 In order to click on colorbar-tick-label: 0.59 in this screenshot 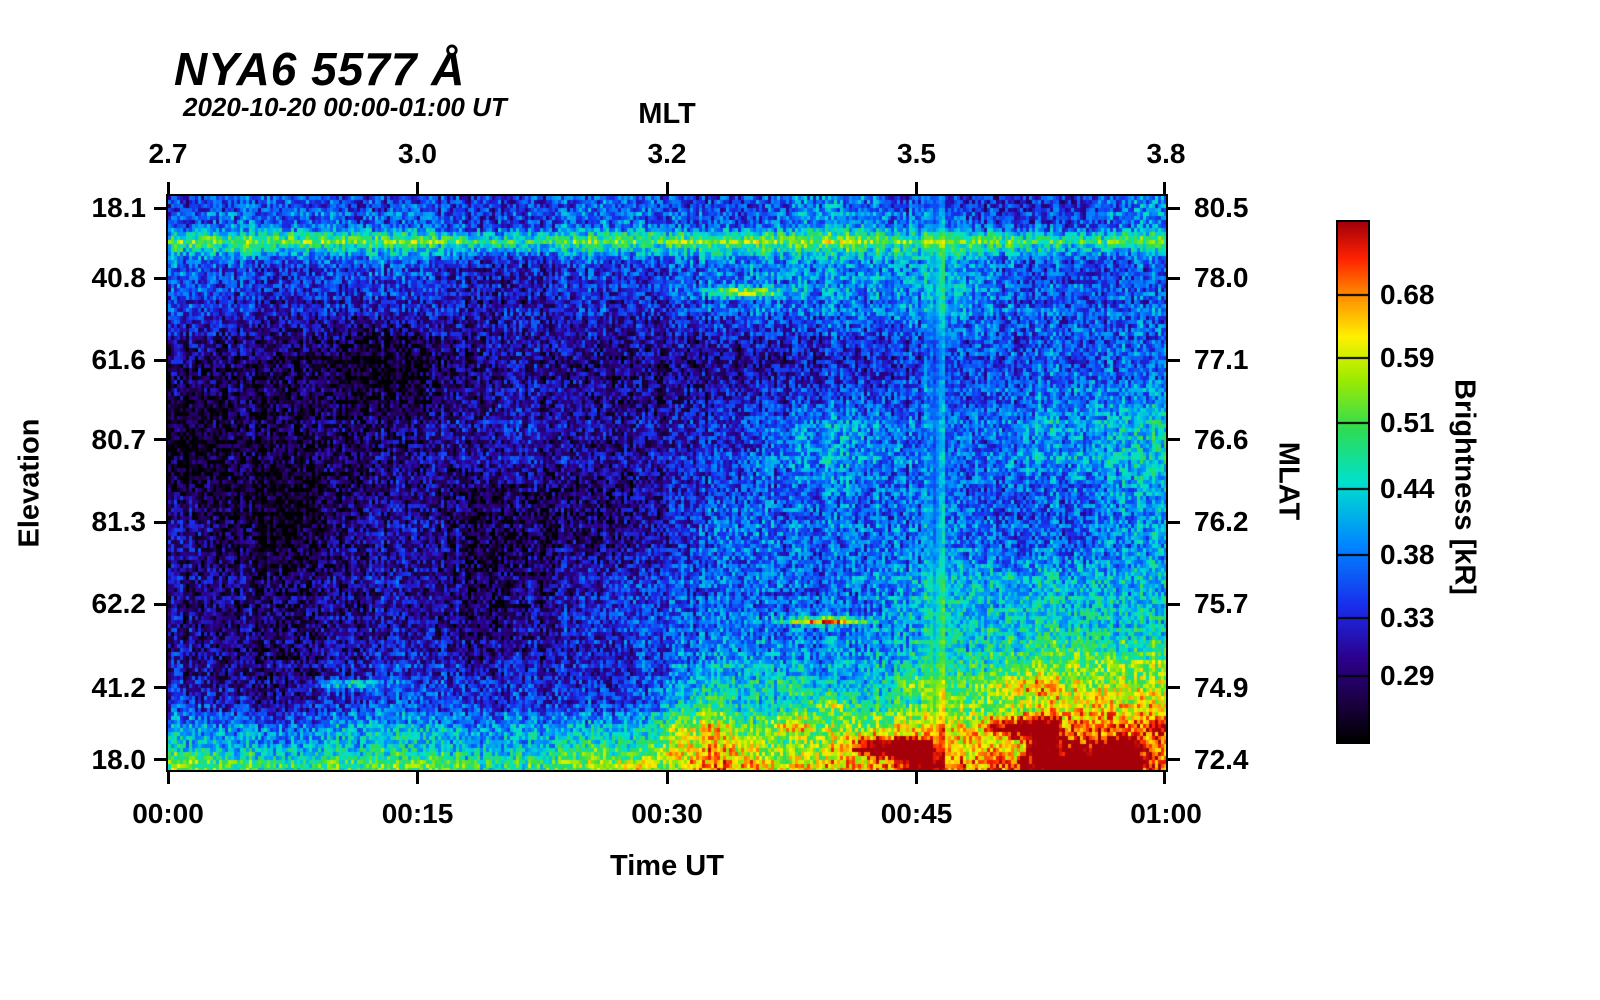, I will do `click(1407, 357)`.